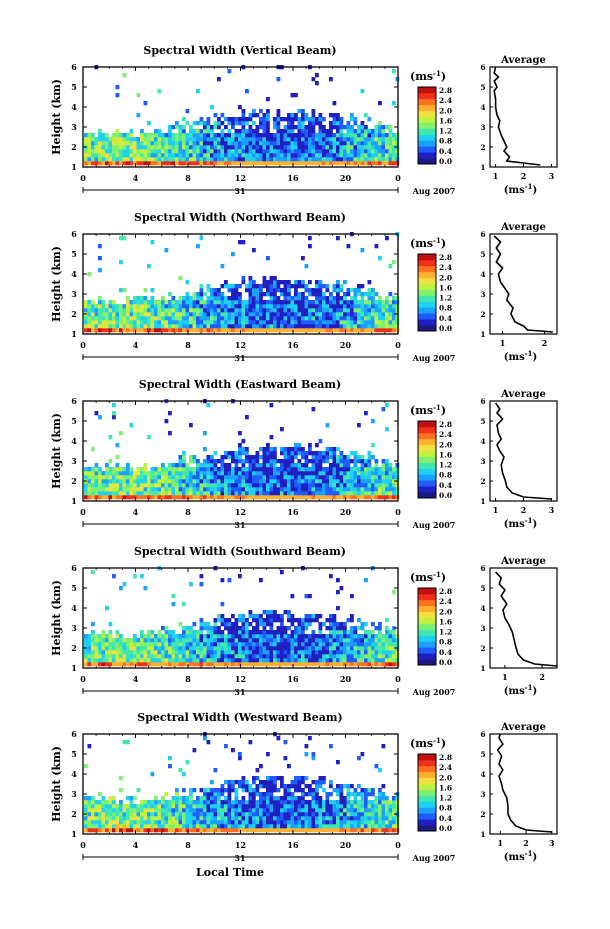  Describe the element at coordinates (434, 627) in the screenshot. I see `colorbar: 0.00.40.81.21.62.02.42.8` at that location.